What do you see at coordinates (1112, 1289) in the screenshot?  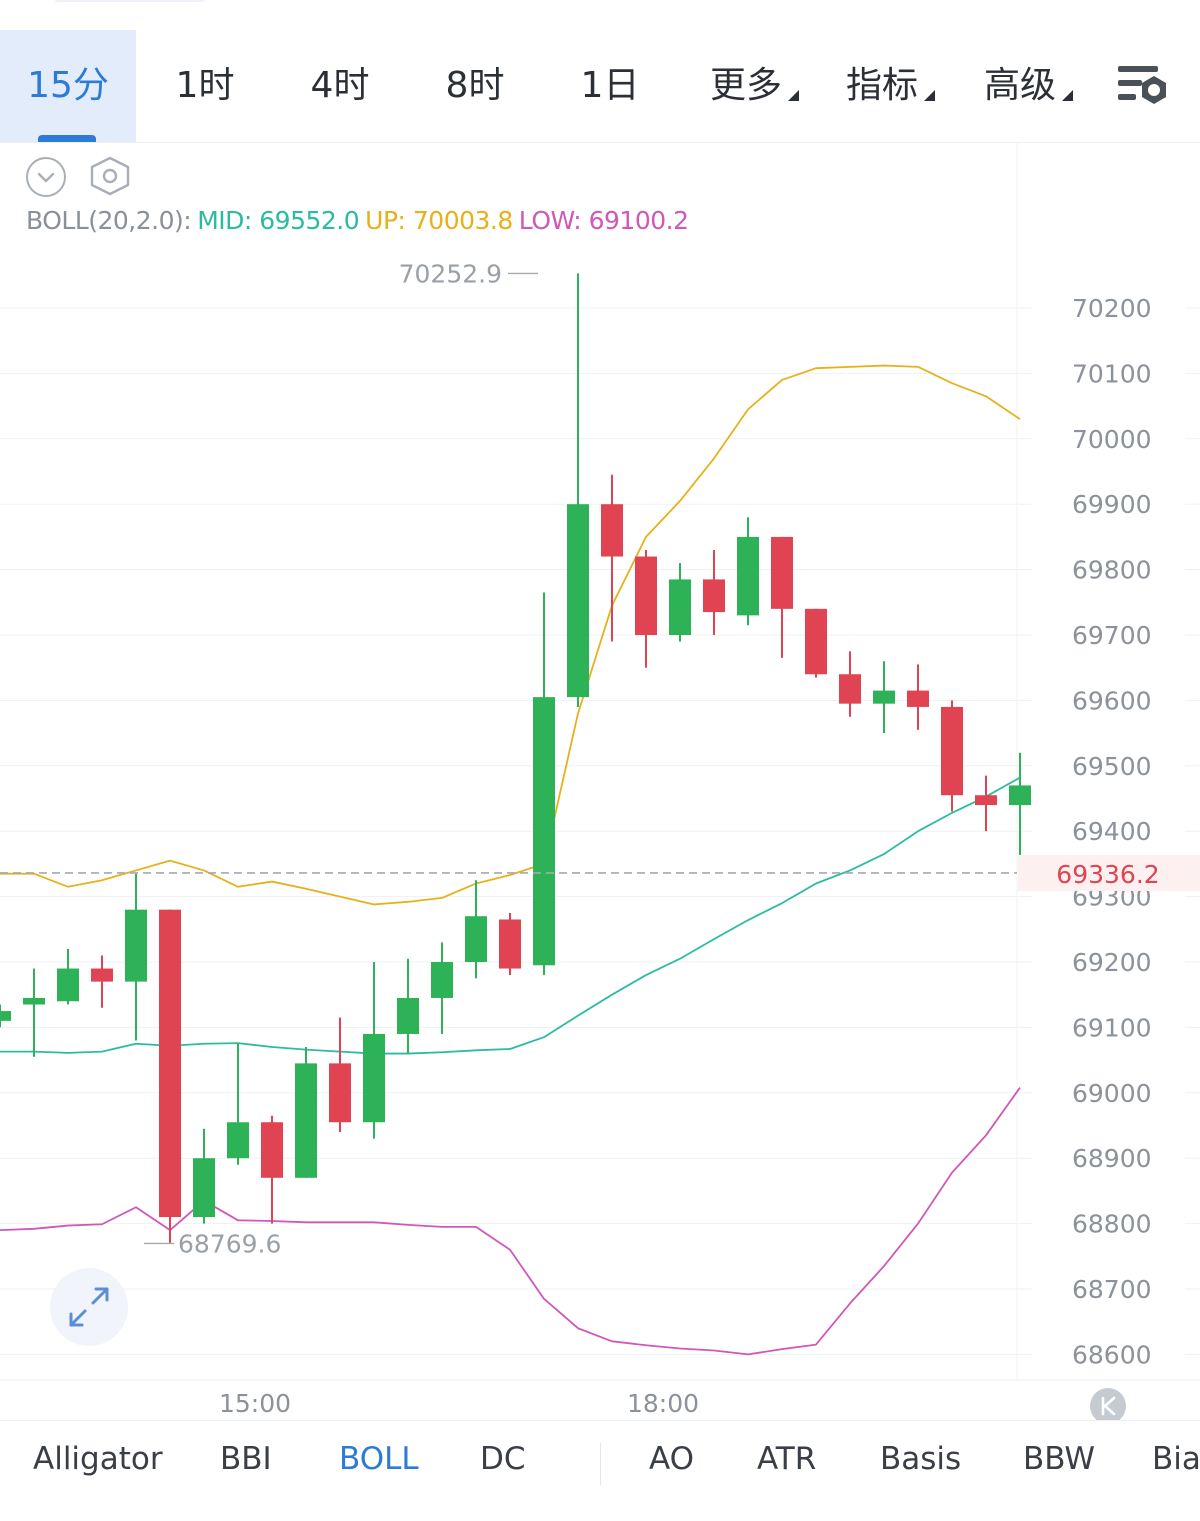 I see `y-tick-label: 68700` at bounding box center [1112, 1289].